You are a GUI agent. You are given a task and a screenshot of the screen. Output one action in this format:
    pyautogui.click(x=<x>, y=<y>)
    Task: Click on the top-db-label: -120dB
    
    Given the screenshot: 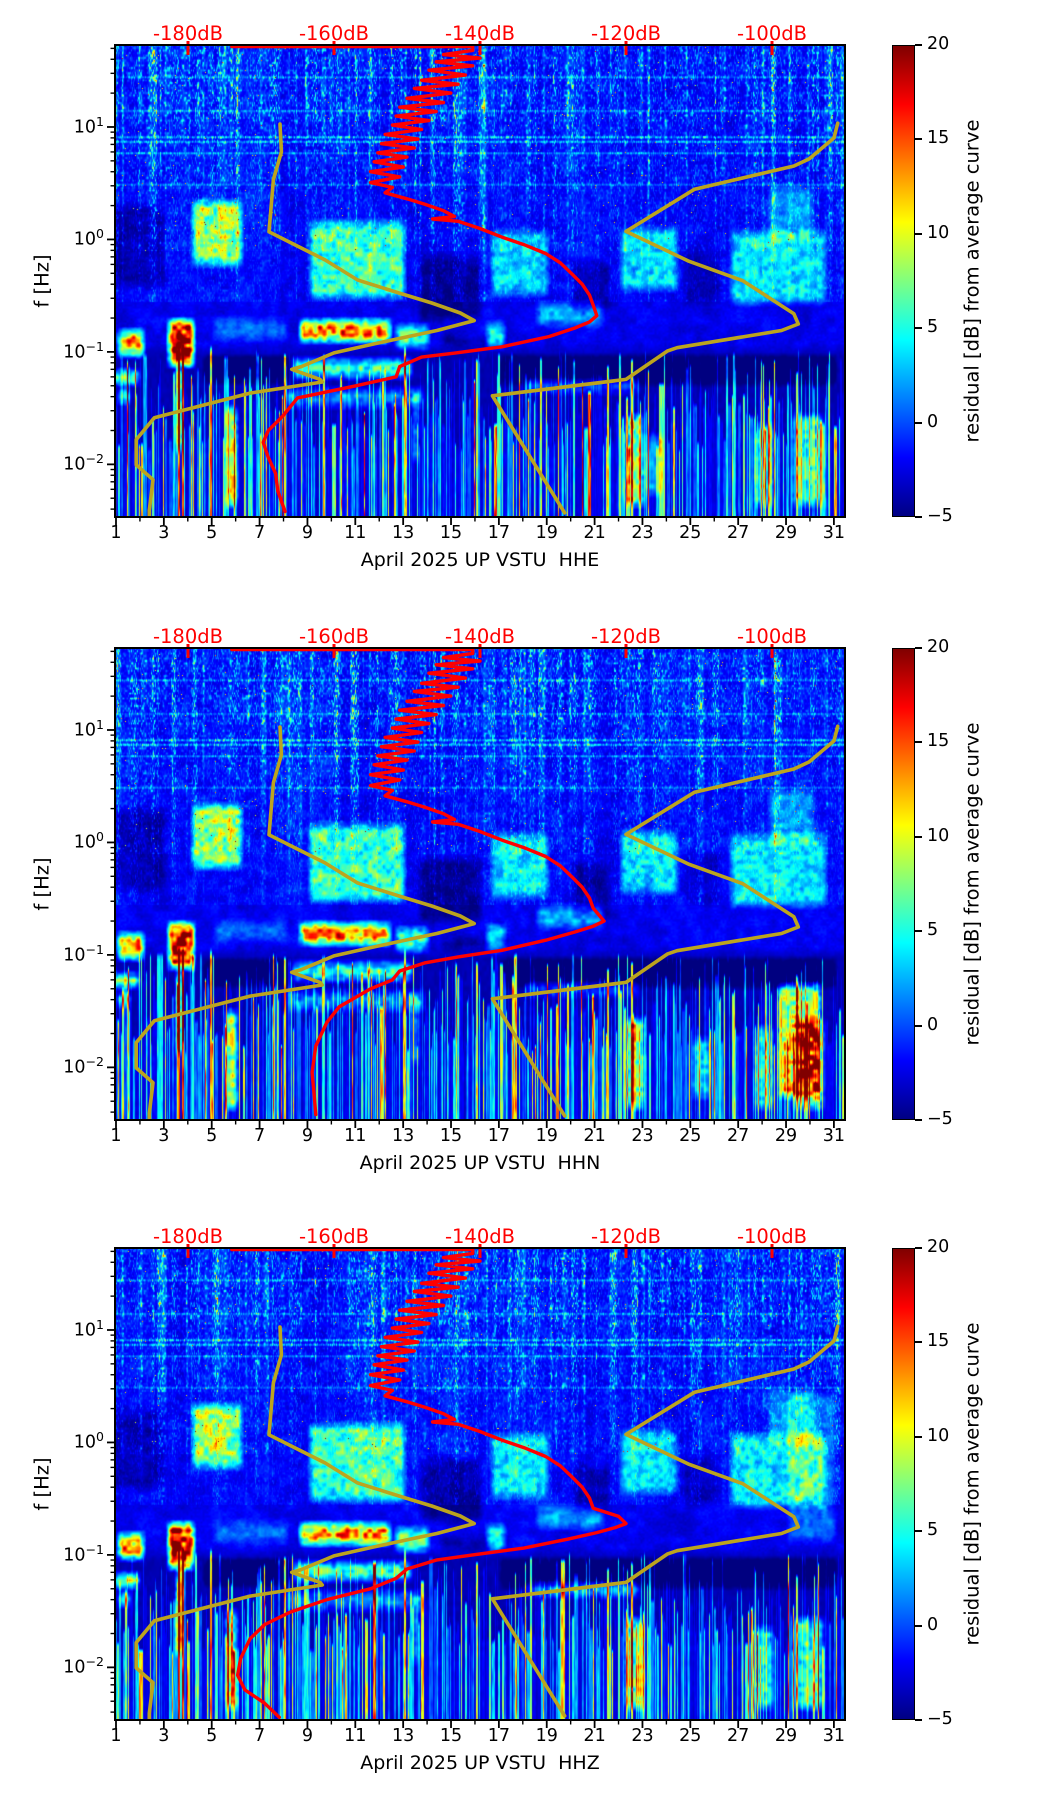 What is the action you would take?
    pyautogui.click(x=626, y=33)
    